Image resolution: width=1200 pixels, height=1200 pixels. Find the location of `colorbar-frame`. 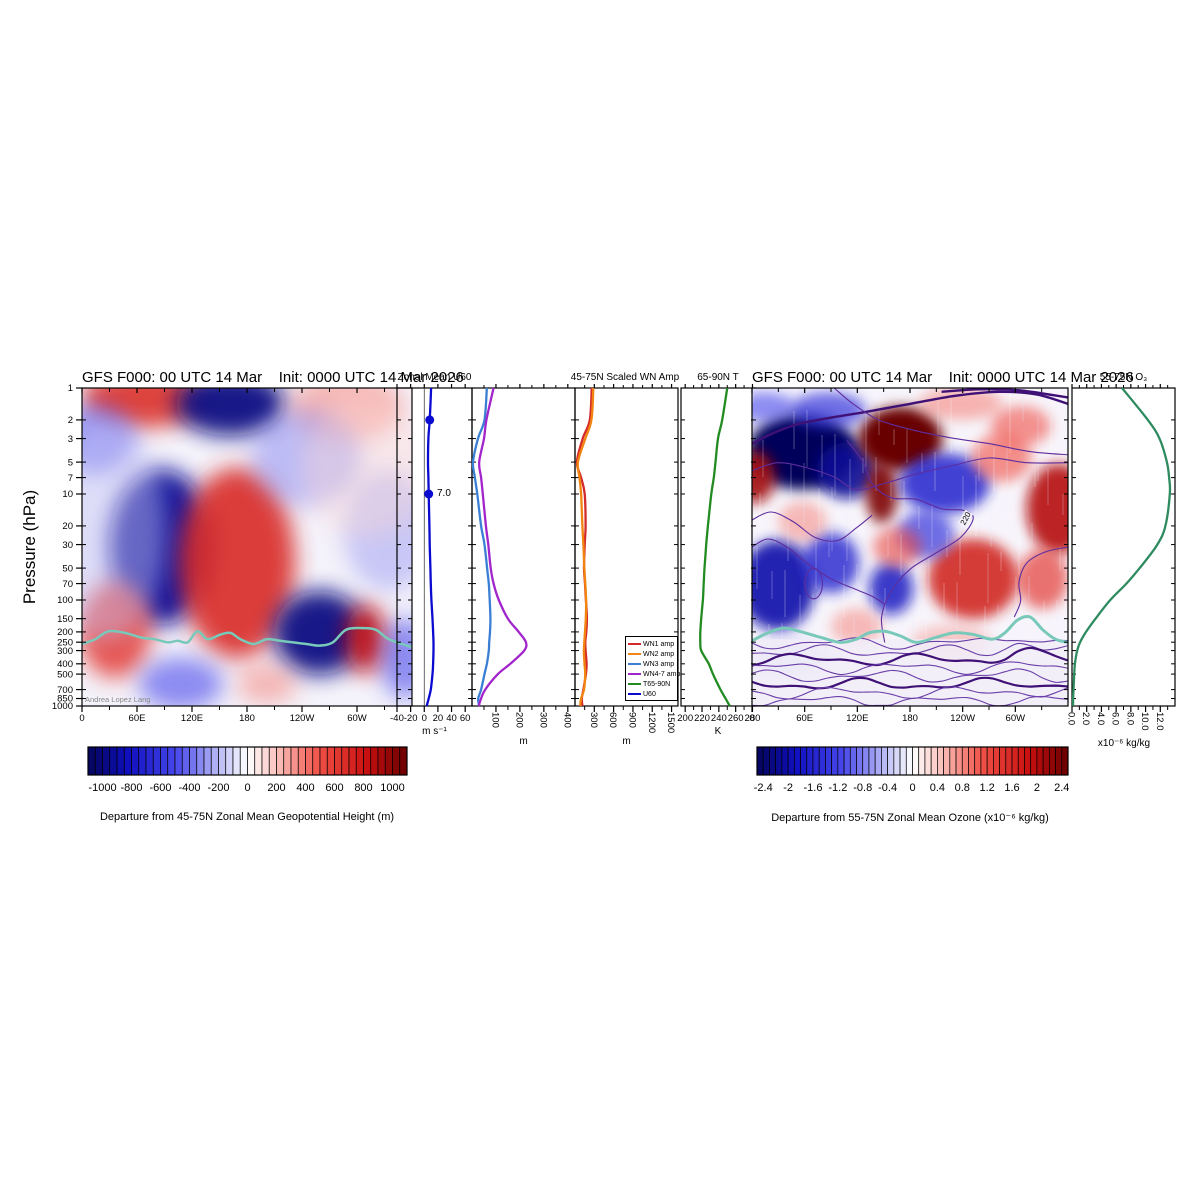

colorbar-frame is located at coordinates (912, 761).